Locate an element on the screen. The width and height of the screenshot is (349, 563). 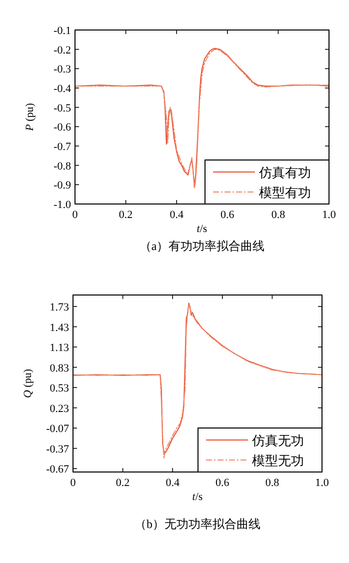
y-tick-label: -0.67 is located at coordinates (58, 470).